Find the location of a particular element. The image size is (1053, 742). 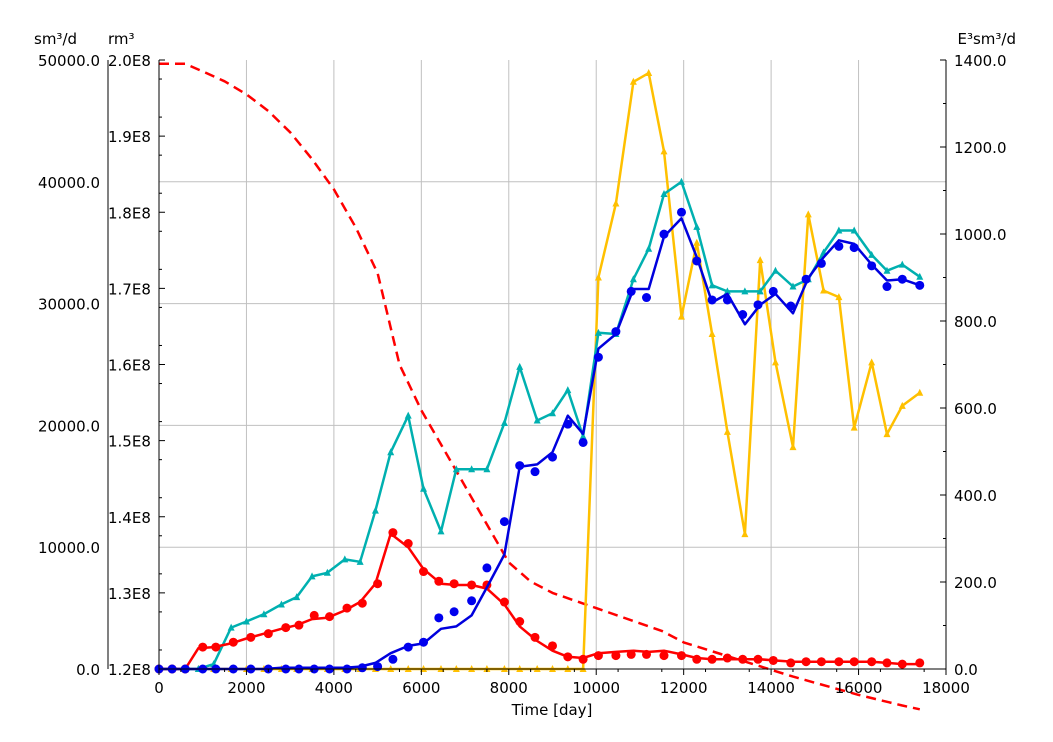

left-volume-tick-label: 2.0E8 is located at coordinates (129, 61).